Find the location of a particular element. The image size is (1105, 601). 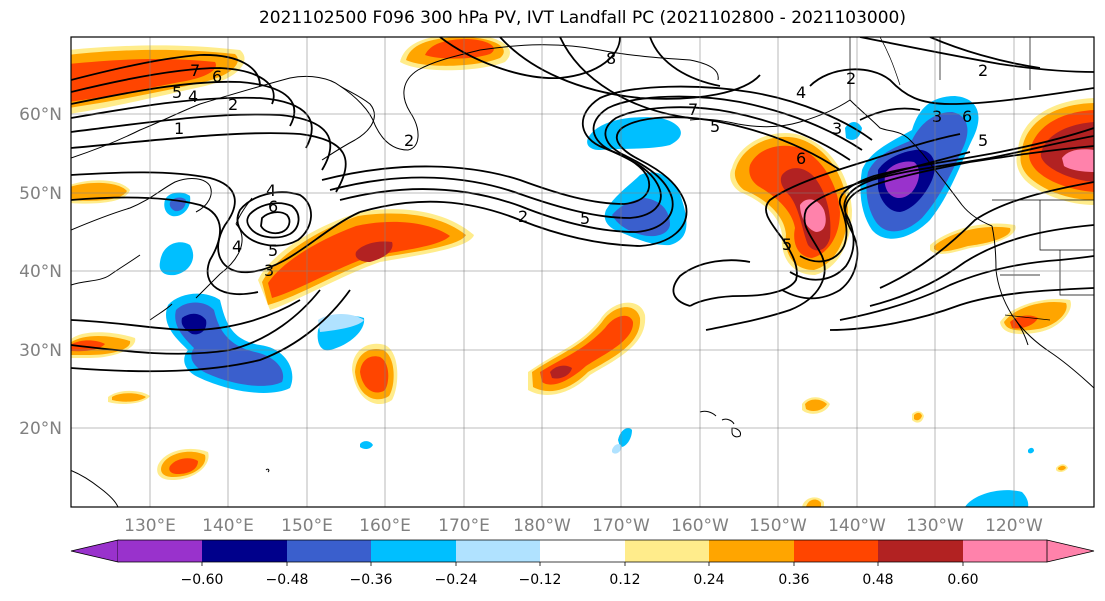

lon-label: 130°E is located at coordinates (150, 526).